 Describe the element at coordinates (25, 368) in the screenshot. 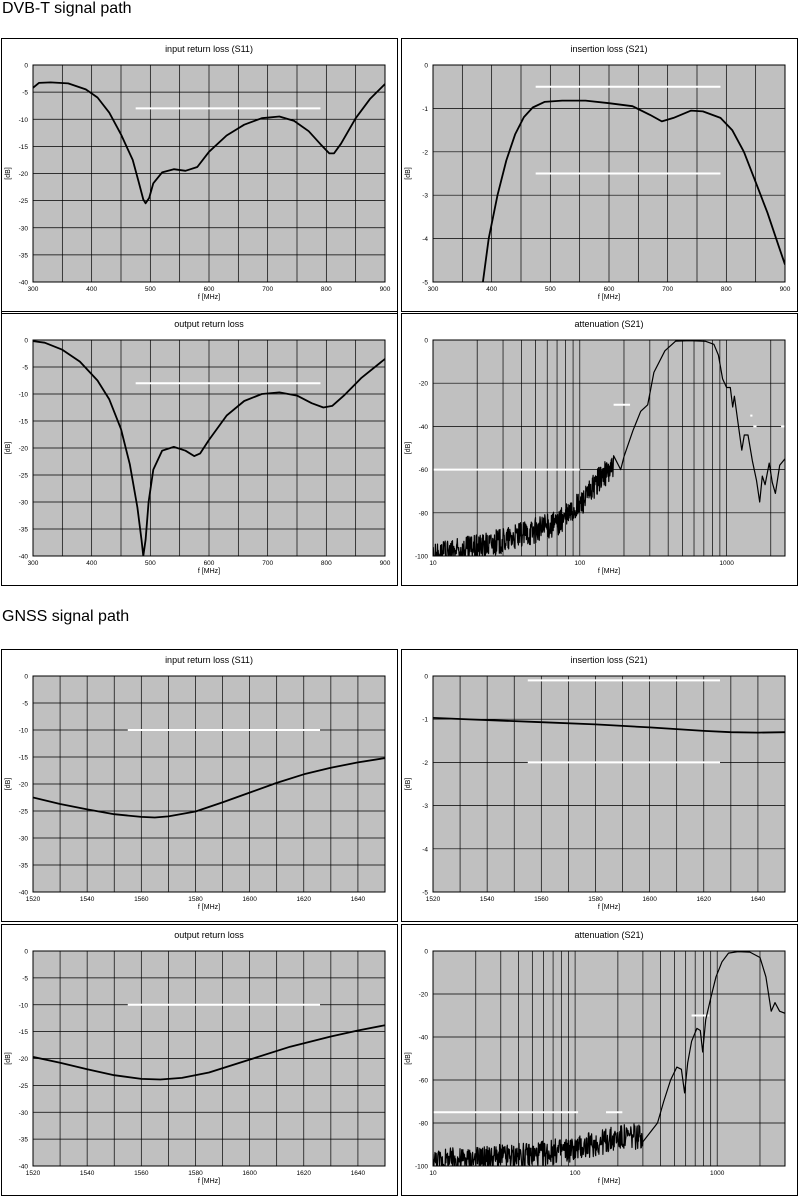

I see `y-tick-label: -5` at that location.